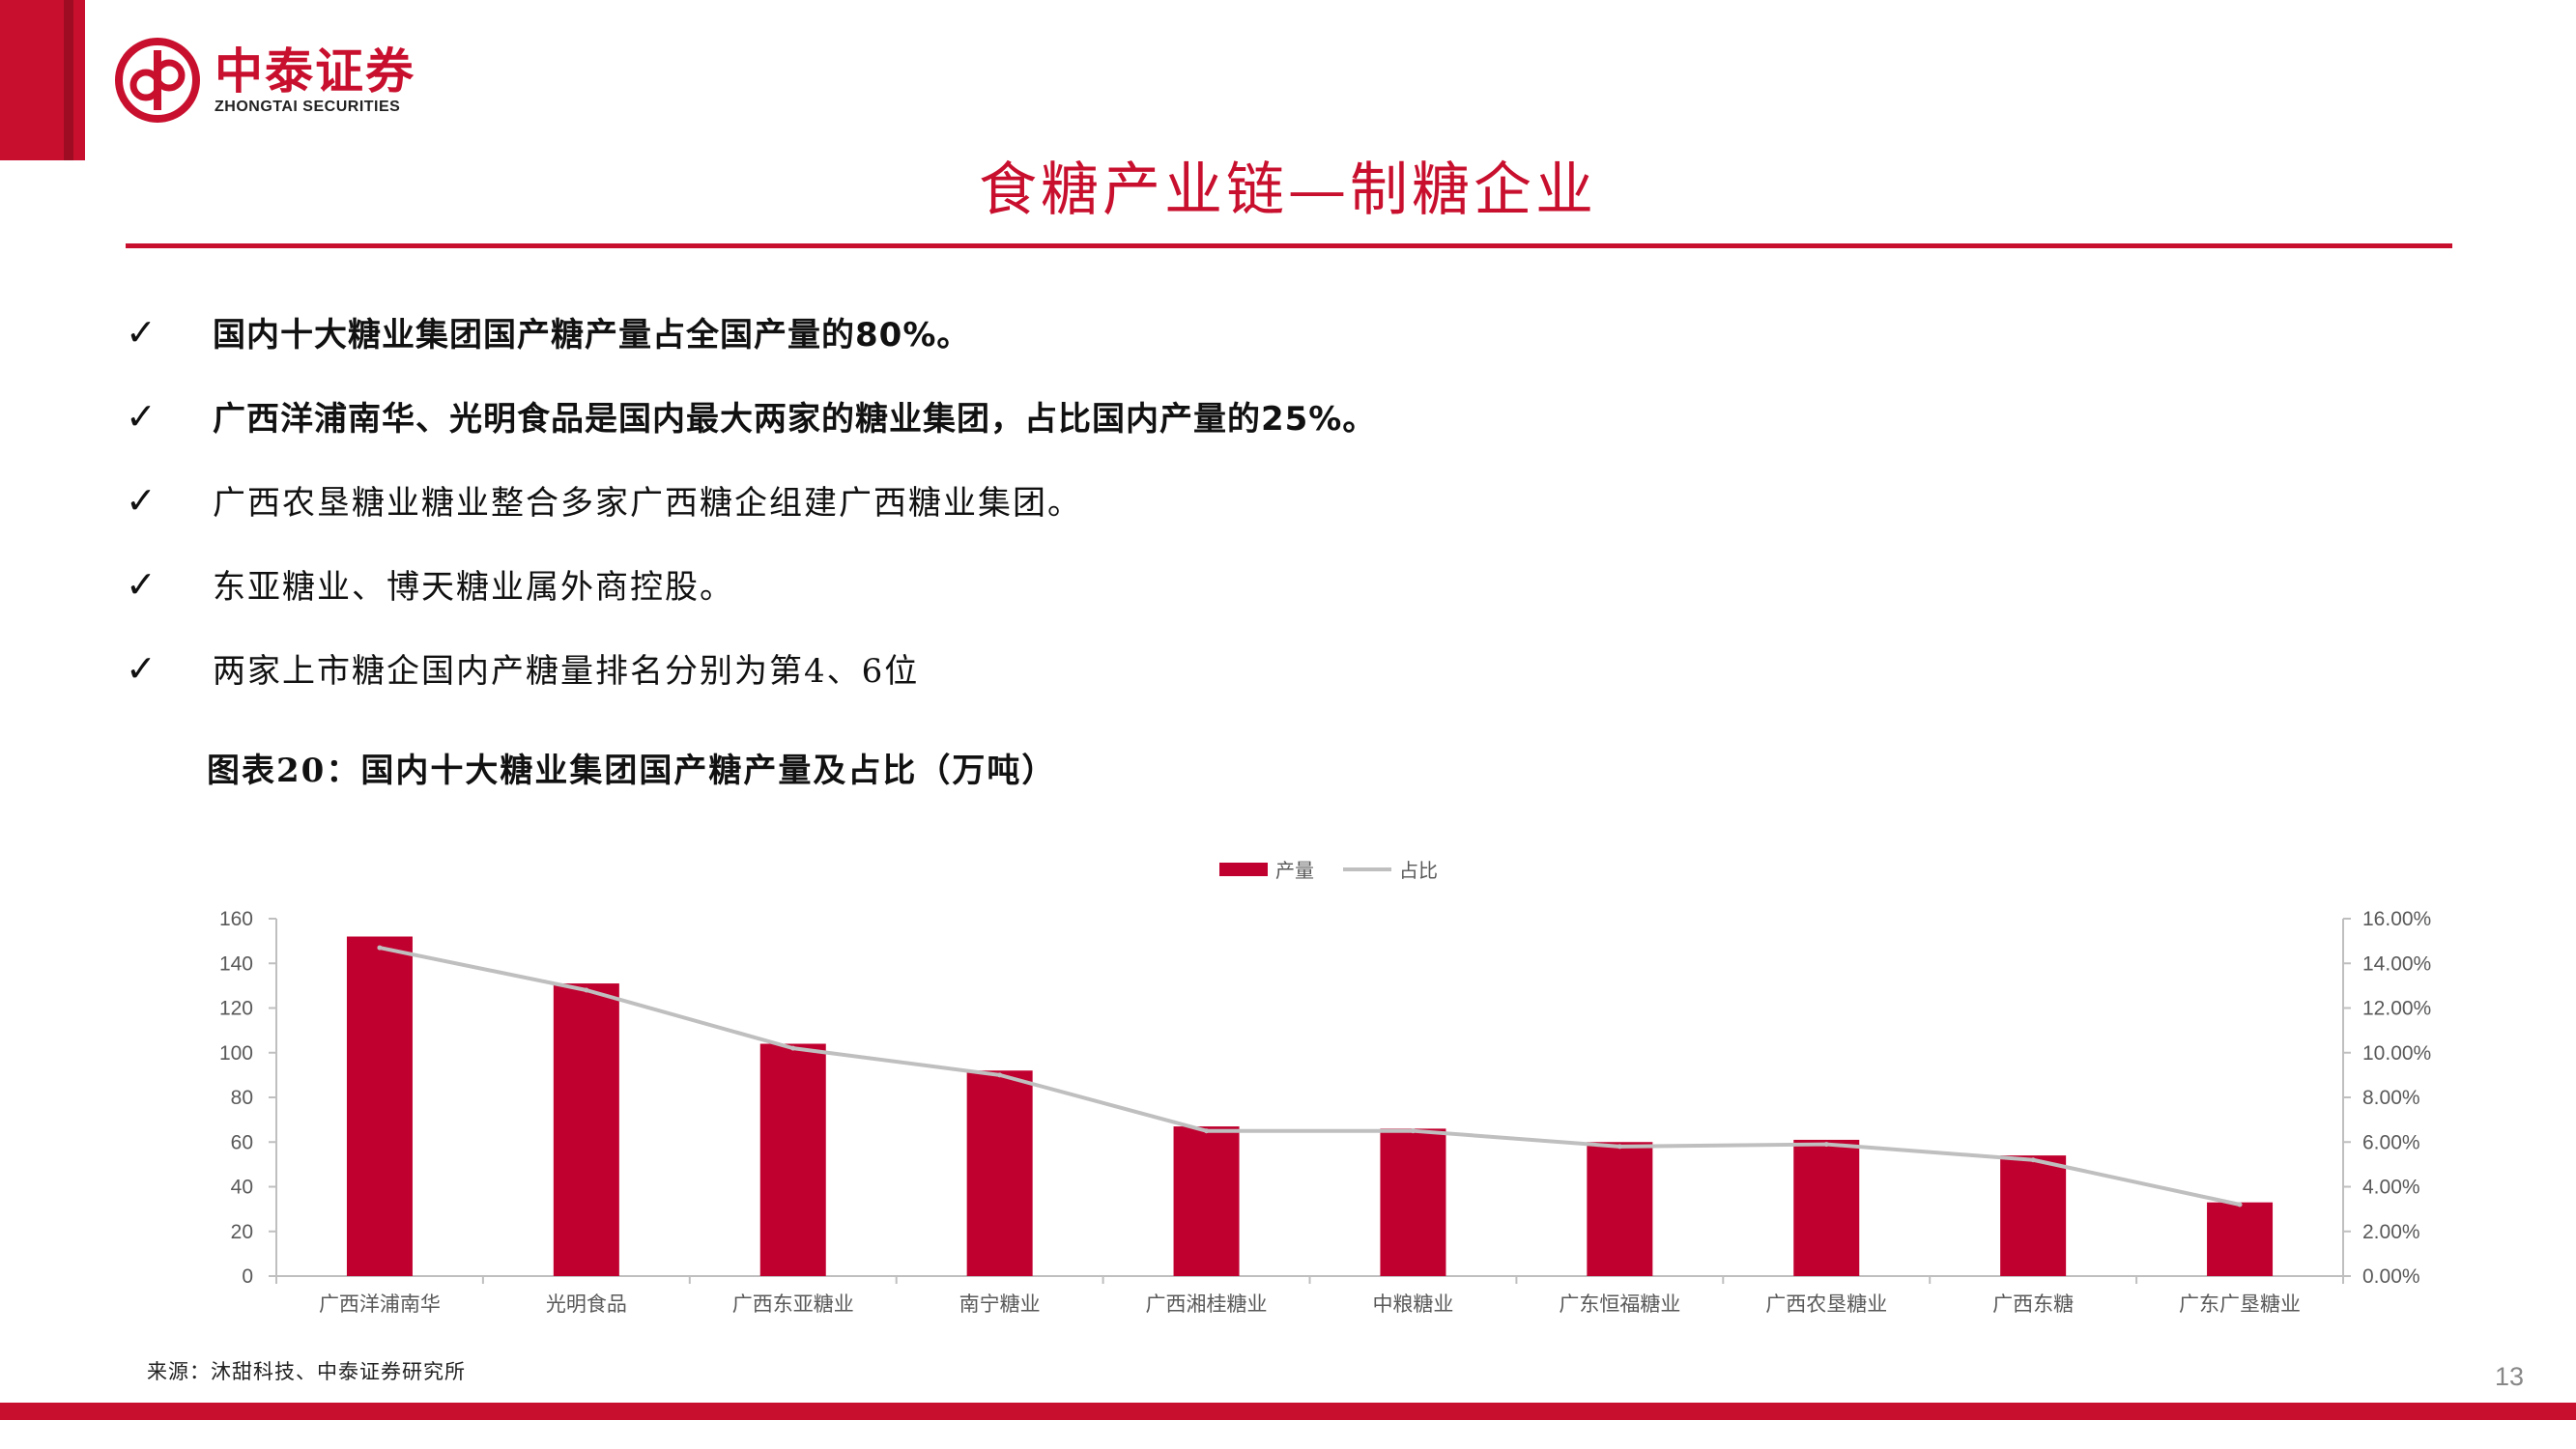 This screenshot has width=2576, height=1449. I want to click on legend-swatch-output, so click(1244, 869).